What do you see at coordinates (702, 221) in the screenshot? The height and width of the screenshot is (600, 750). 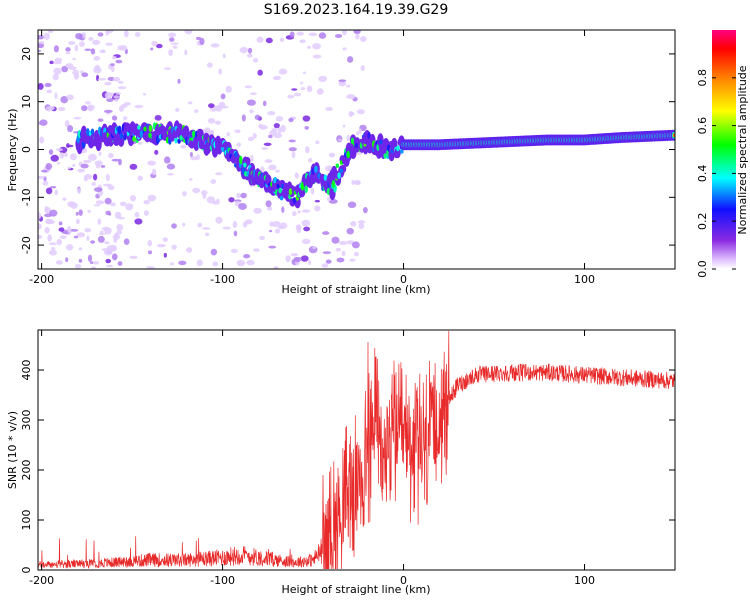 I see `colorbar-tick-label: 0.2` at bounding box center [702, 221].